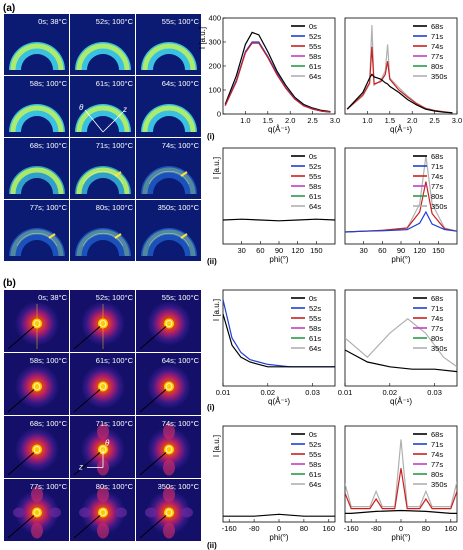 Image resolution: width=463 pixels, height=550 pixels. I want to click on series-line-68s, so click(401, 512).